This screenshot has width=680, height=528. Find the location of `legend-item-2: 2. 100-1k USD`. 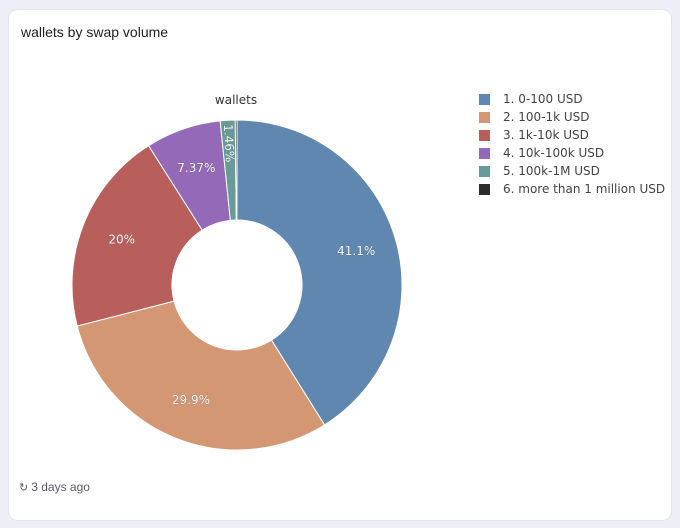

legend-item-2: 2. 100-1k USD is located at coordinates (572, 117).